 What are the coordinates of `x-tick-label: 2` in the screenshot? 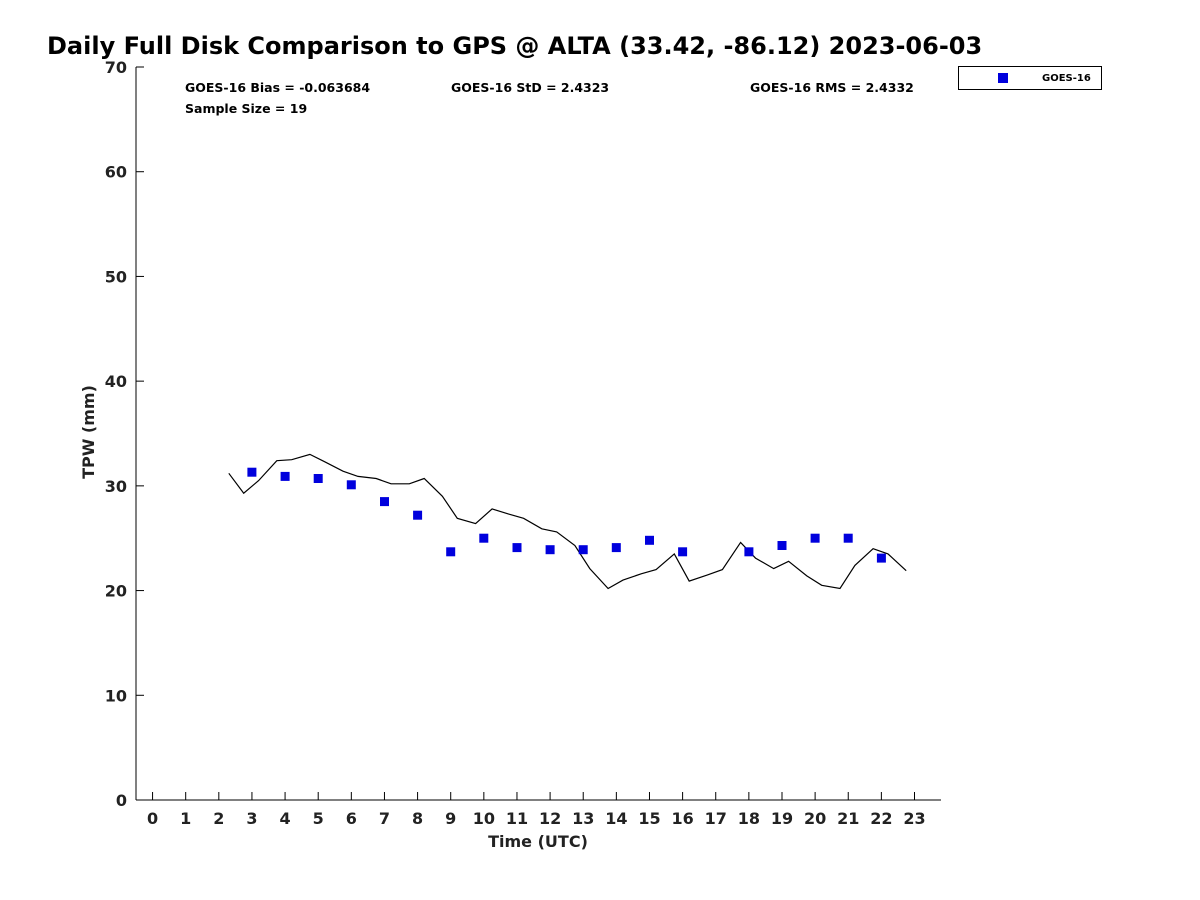 It's located at (218, 818).